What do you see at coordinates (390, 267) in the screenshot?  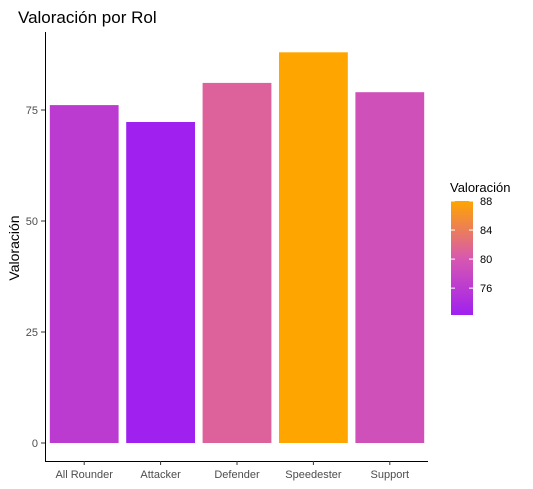 I see `bar-support` at bounding box center [390, 267].